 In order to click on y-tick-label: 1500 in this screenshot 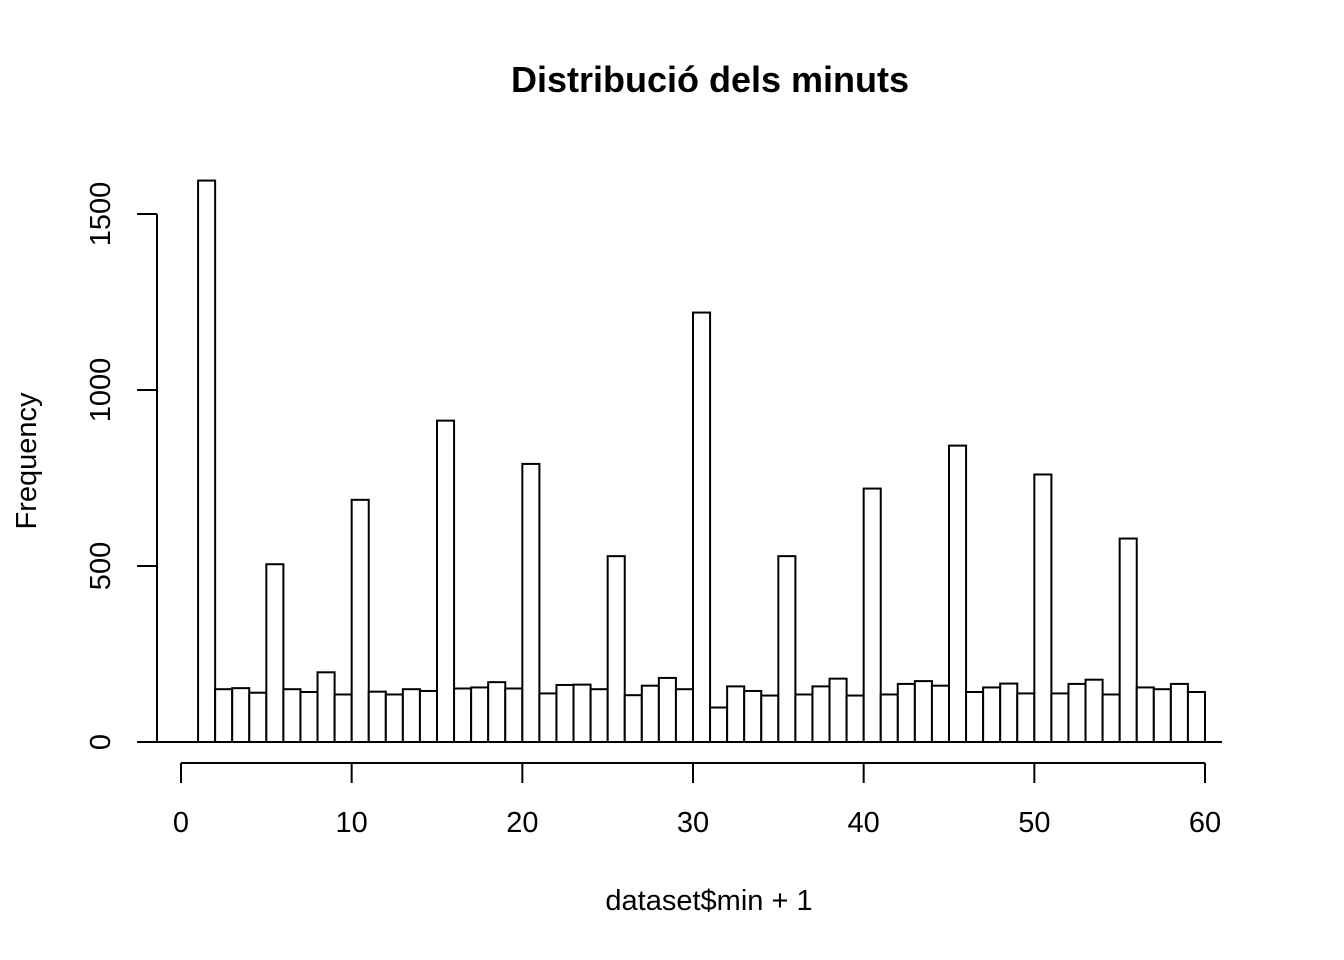, I will do `click(101, 214)`.